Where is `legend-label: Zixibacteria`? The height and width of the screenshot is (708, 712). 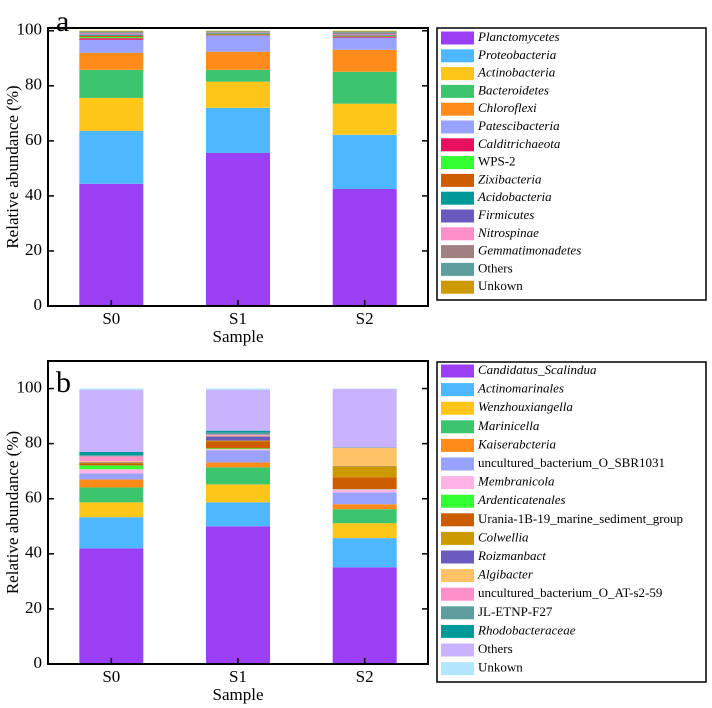
legend-label: Zixibacteria is located at coordinates (510, 178).